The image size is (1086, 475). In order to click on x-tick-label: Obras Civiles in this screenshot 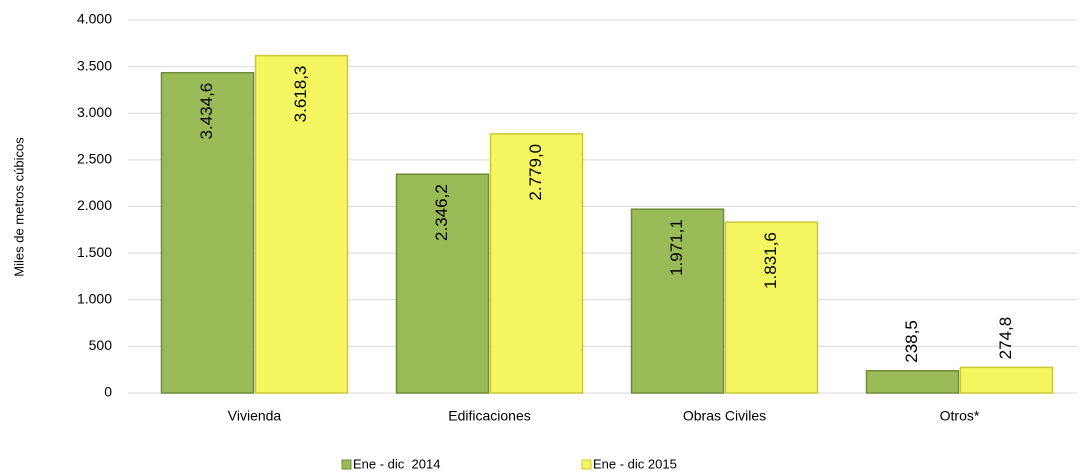, I will do `click(724, 416)`.